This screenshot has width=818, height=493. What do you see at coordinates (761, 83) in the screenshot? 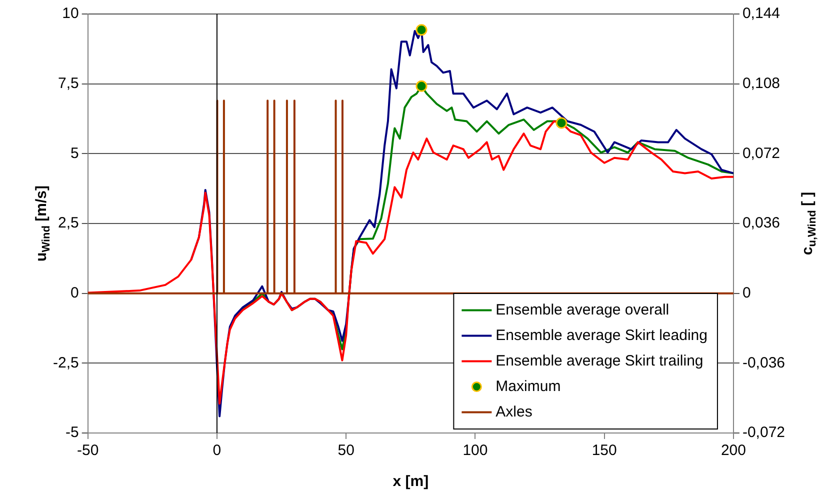
I see `y2-tick-label: 0,108` at bounding box center [761, 83].